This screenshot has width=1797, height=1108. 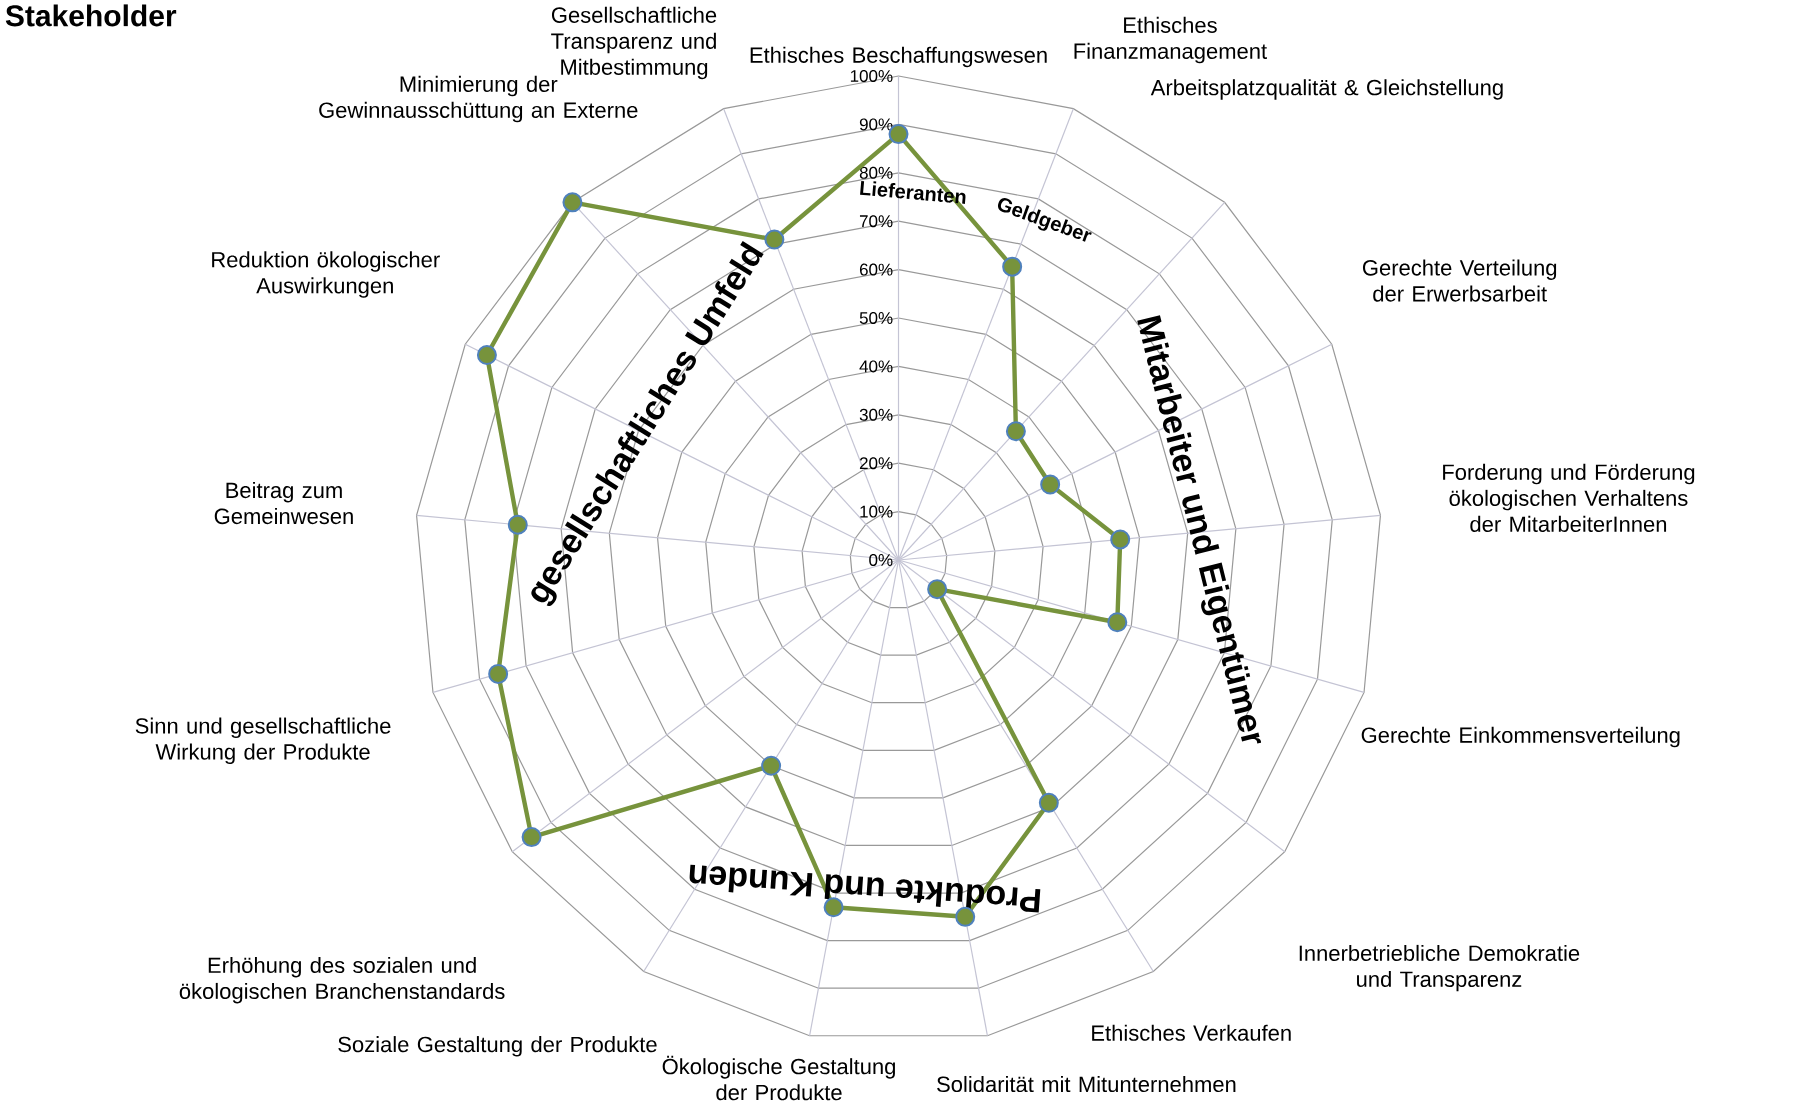 What do you see at coordinates (1520, 737) in the screenshot?
I see `spoke-label: Gerechte Einkommensverteilung` at bounding box center [1520, 737].